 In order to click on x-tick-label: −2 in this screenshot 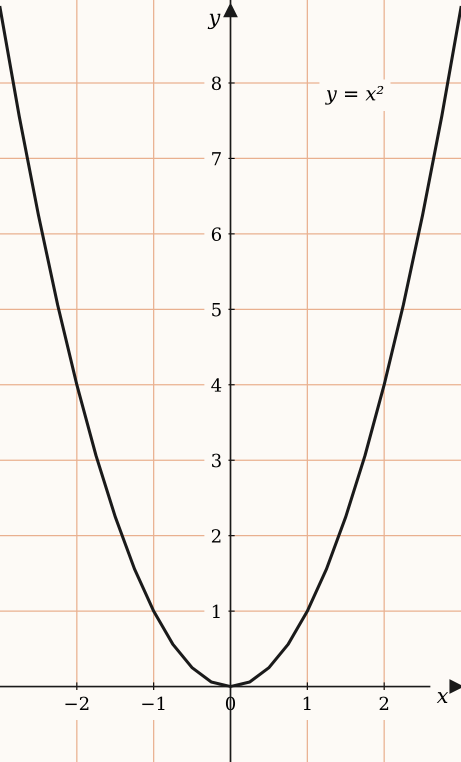, I will do `click(76, 703)`.